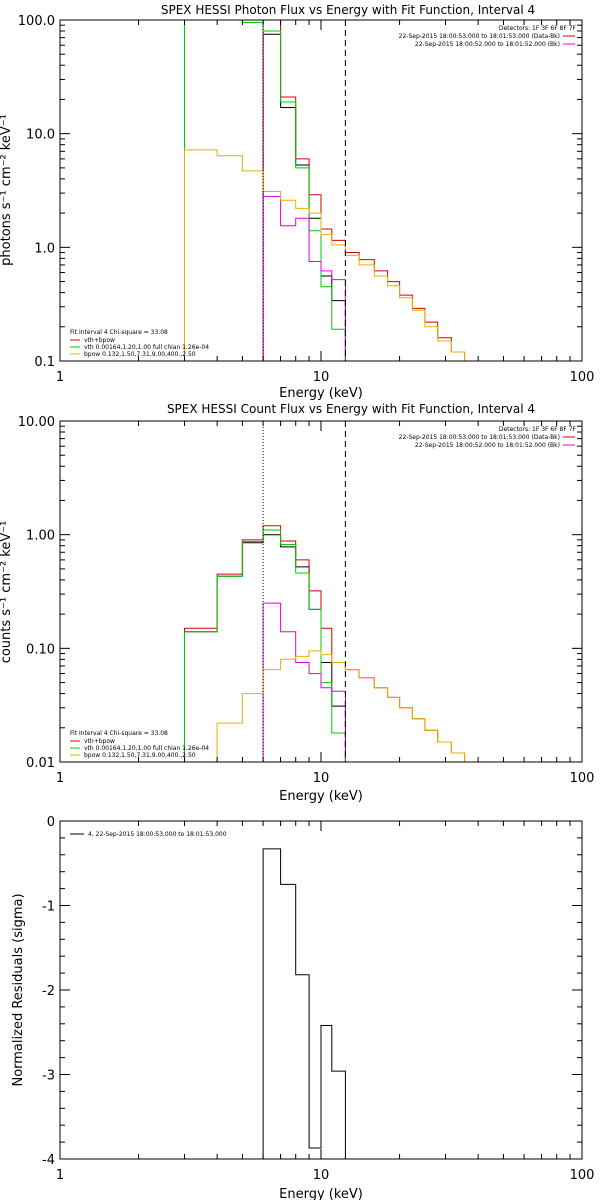 Image resolution: width=600 pixels, height=1200 pixels. I want to click on photon-series-vth, so click(265, 190).